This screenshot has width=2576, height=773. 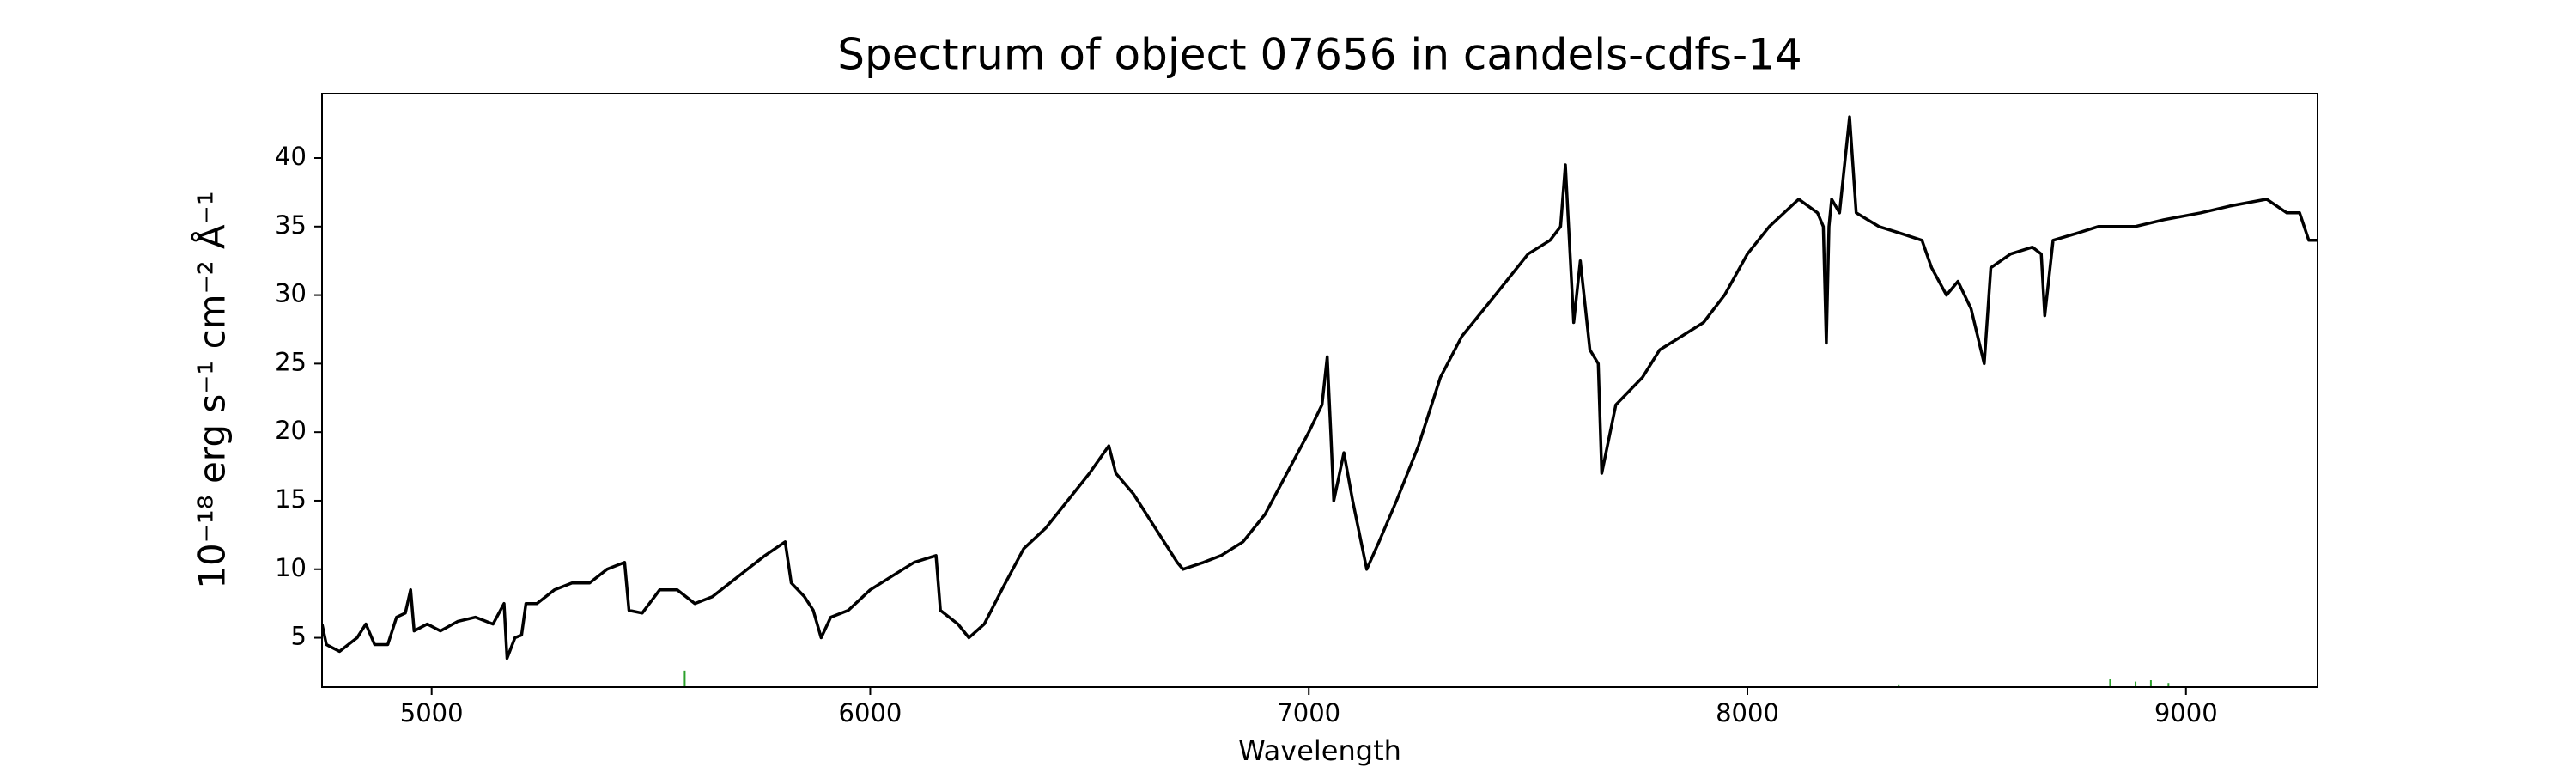 I want to click on y-tick-label: 30, so click(x=291, y=293).